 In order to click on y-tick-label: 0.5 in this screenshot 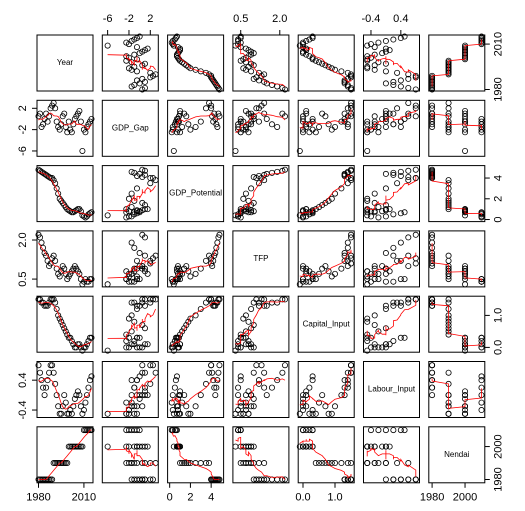, I will do `click(23, 278)`.